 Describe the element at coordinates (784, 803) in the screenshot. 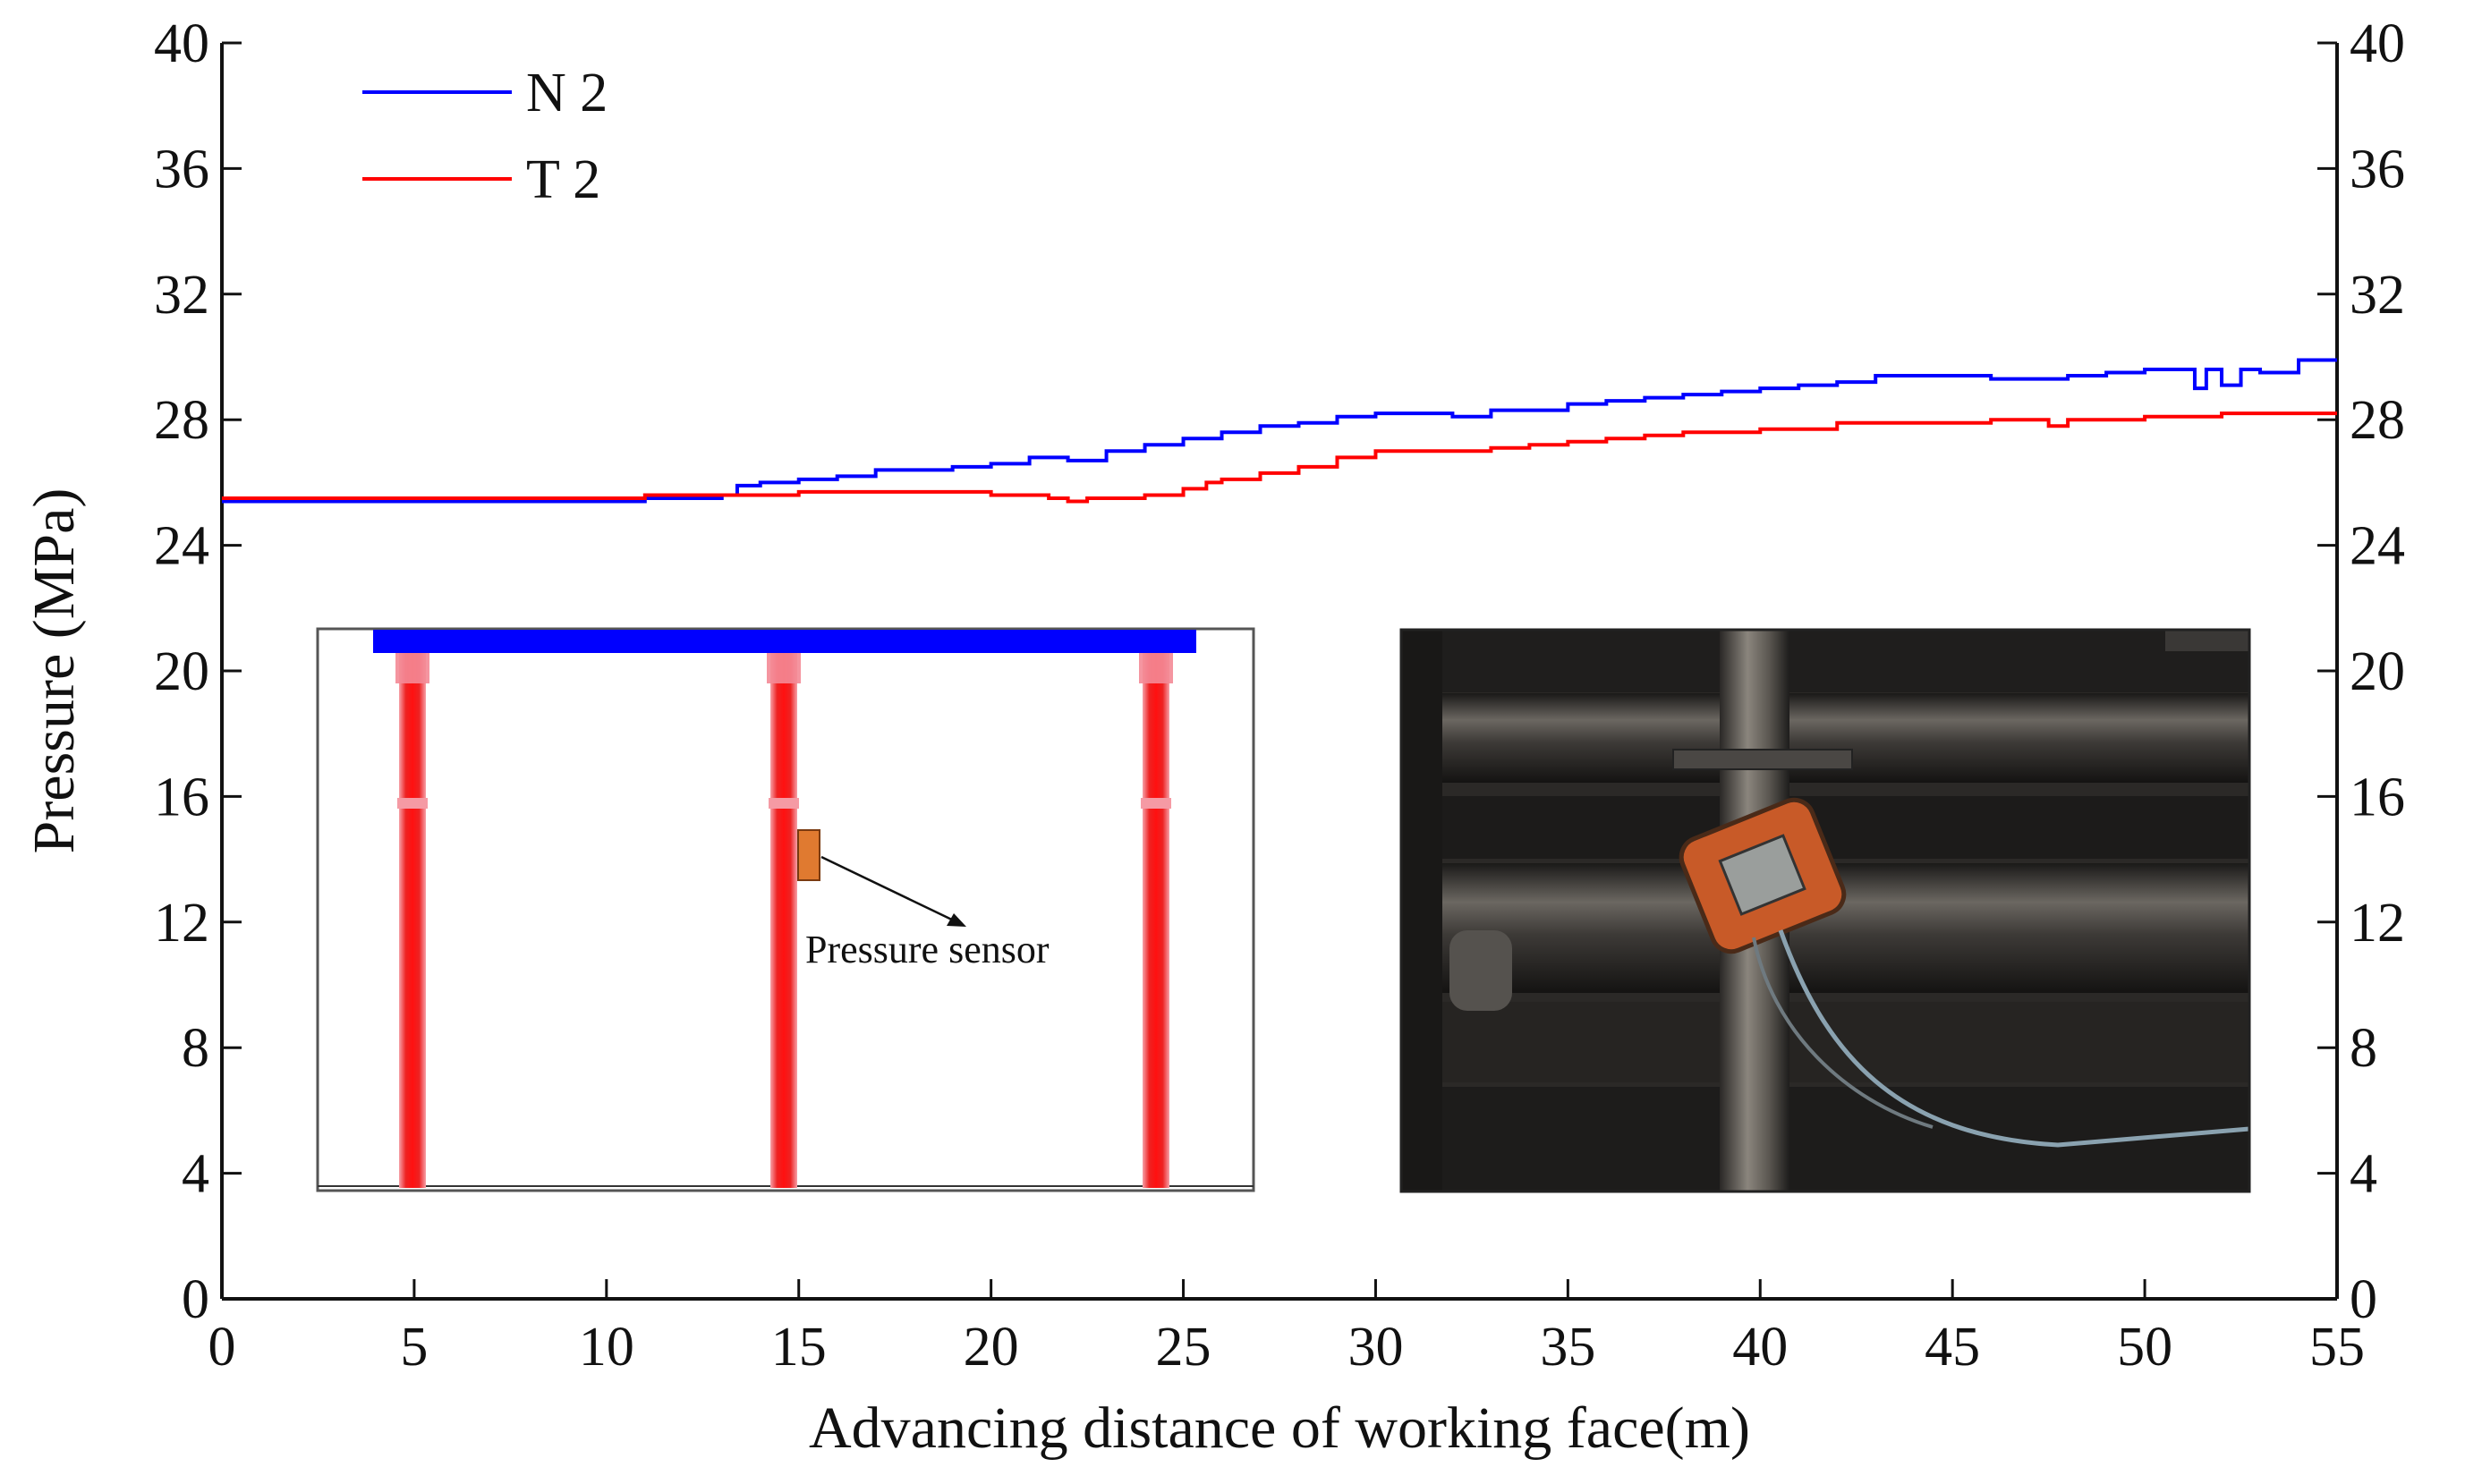

I see `prop-middle-joint` at that location.